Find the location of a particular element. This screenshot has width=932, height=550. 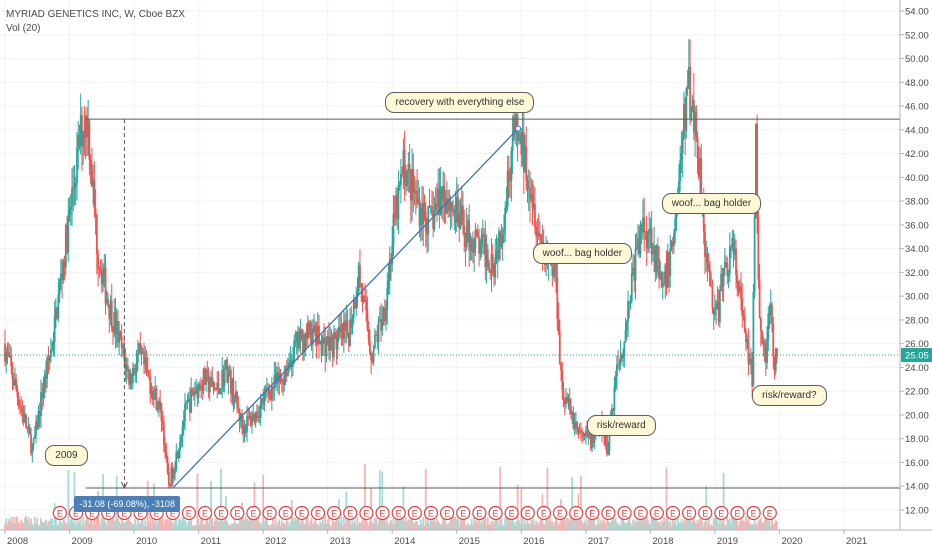

x-tick-label: 2012 is located at coordinates (275, 541).